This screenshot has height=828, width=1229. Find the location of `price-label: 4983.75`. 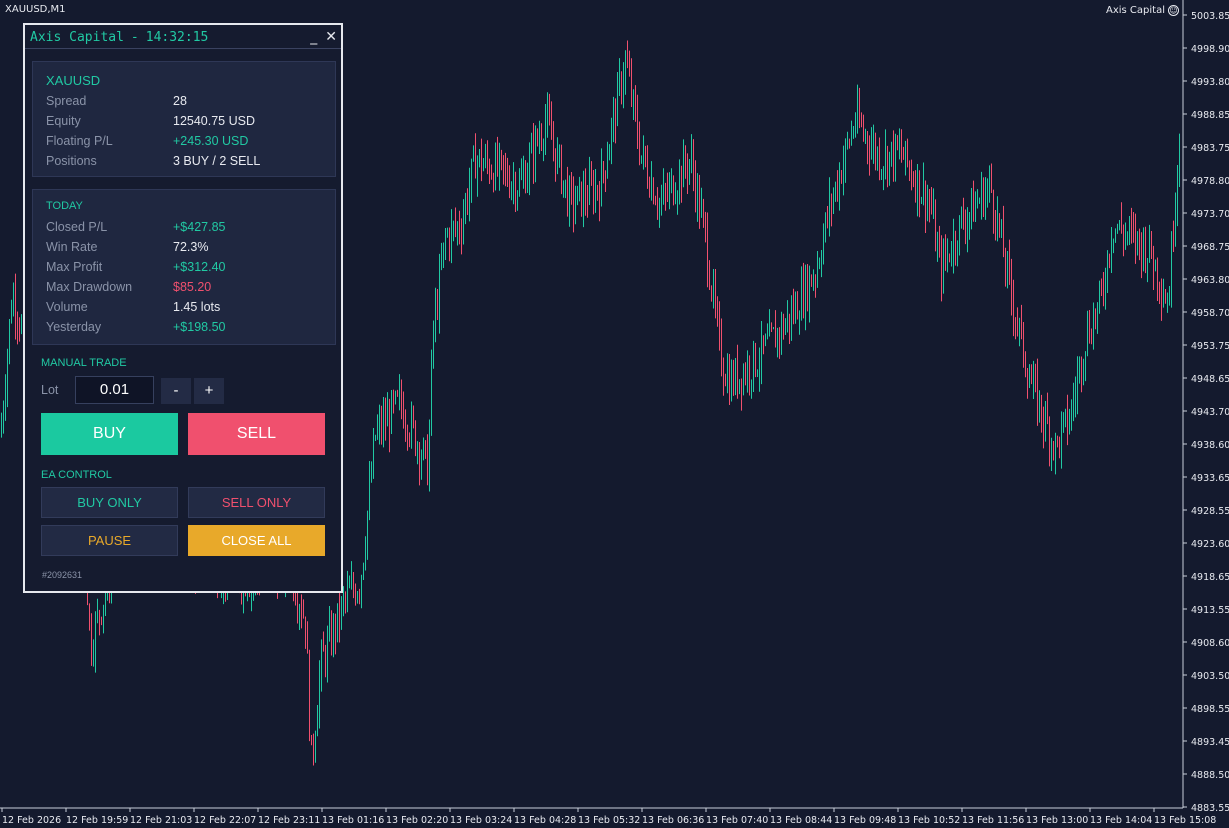

price-label: 4983.75 is located at coordinates (1210, 148).